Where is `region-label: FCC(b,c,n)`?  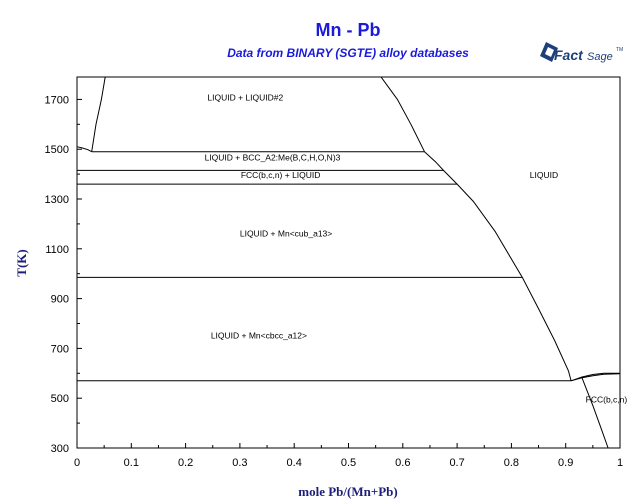 region-label: FCC(b,c,n) is located at coordinates (607, 400).